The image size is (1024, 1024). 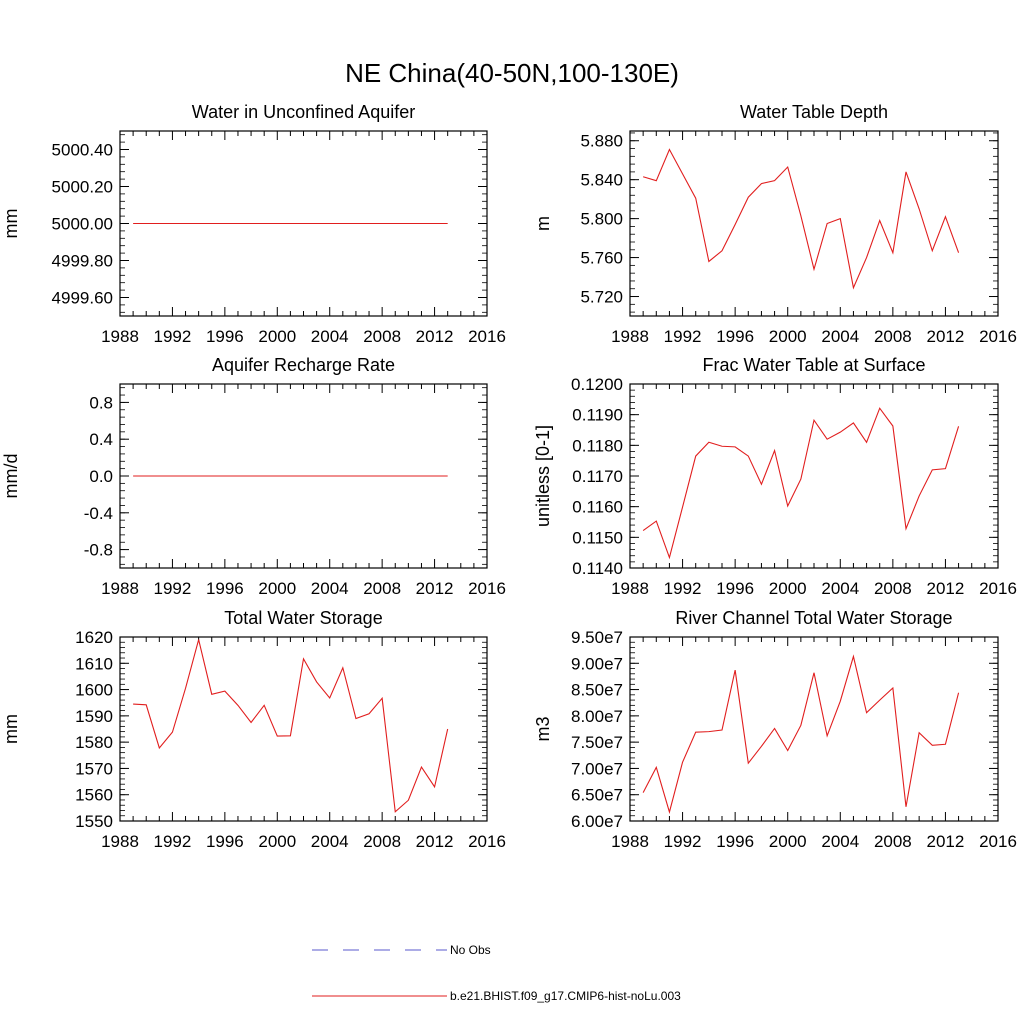 What do you see at coordinates (94, 795) in the screenshot?
I see `y-tick-label: 1560` at bounding box center [94, 795].